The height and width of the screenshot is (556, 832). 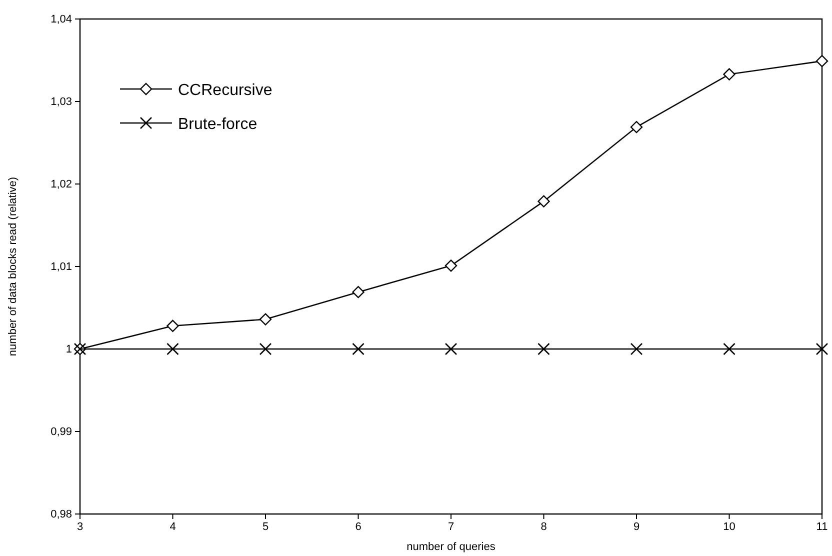 I want to click on x-axis-title: number of queries, so click(x=451, y=547).